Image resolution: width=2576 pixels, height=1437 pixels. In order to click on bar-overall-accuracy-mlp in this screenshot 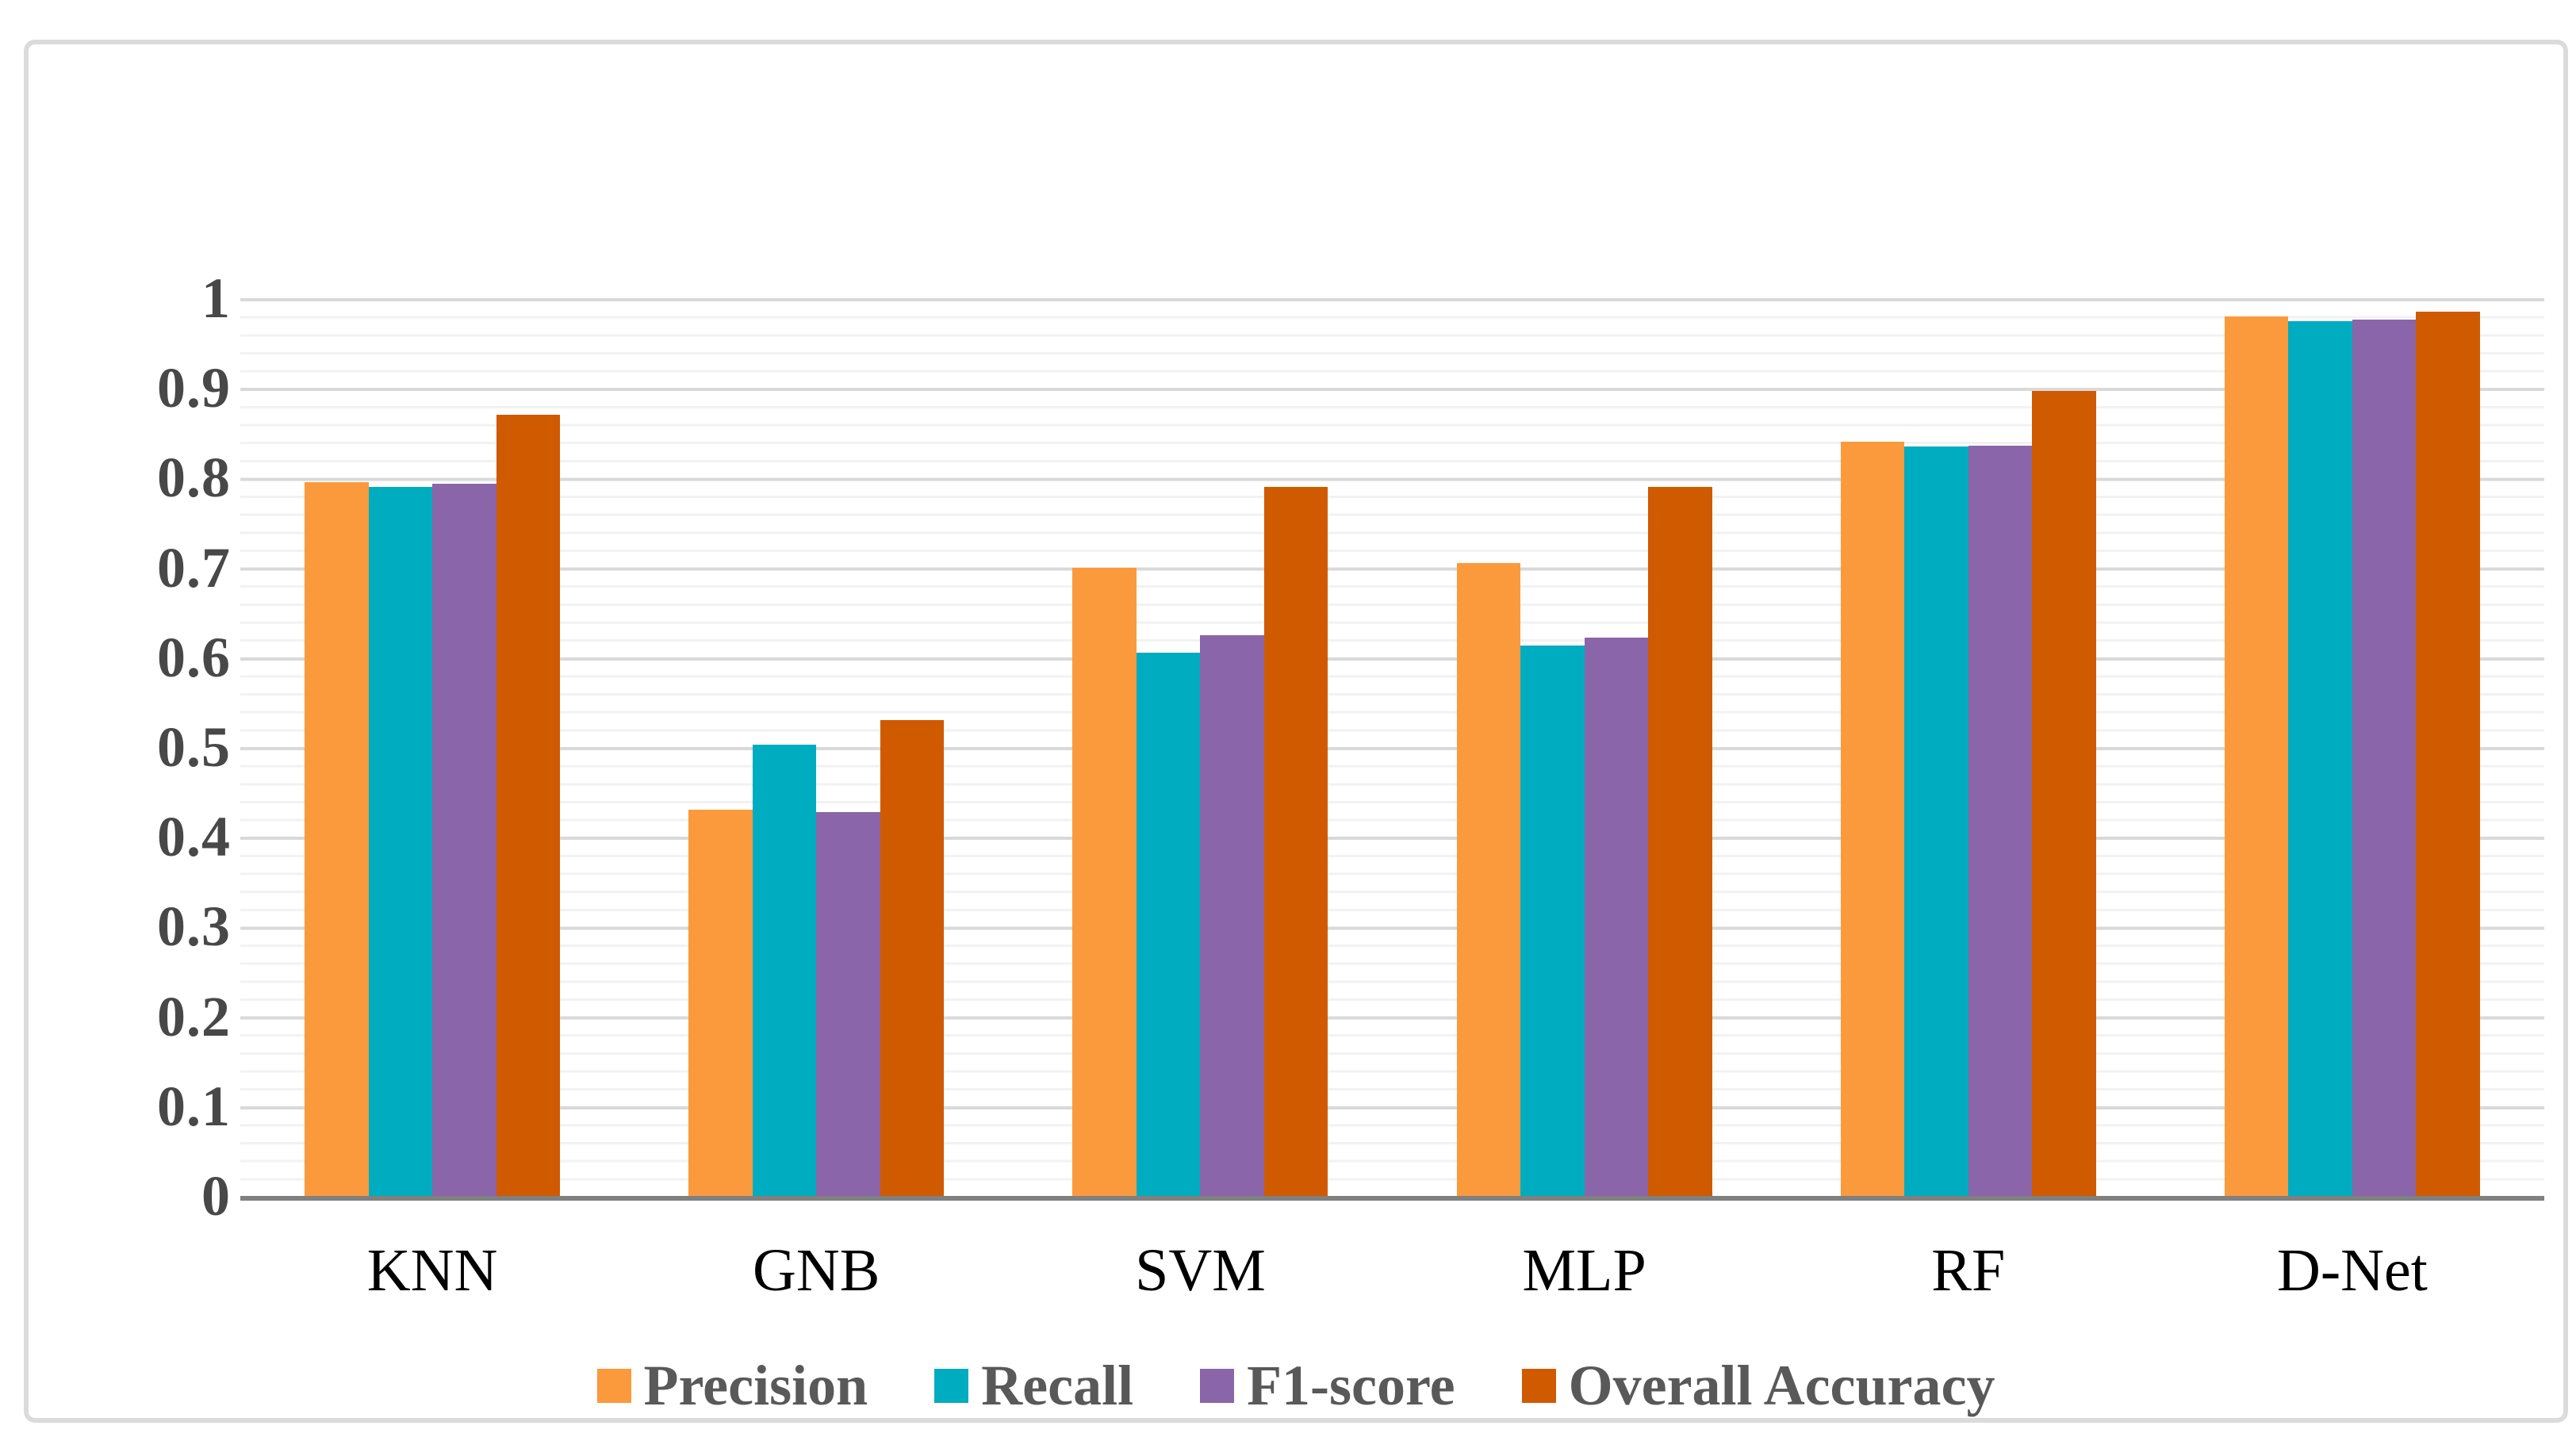, I will do `click(1680, 841)`.